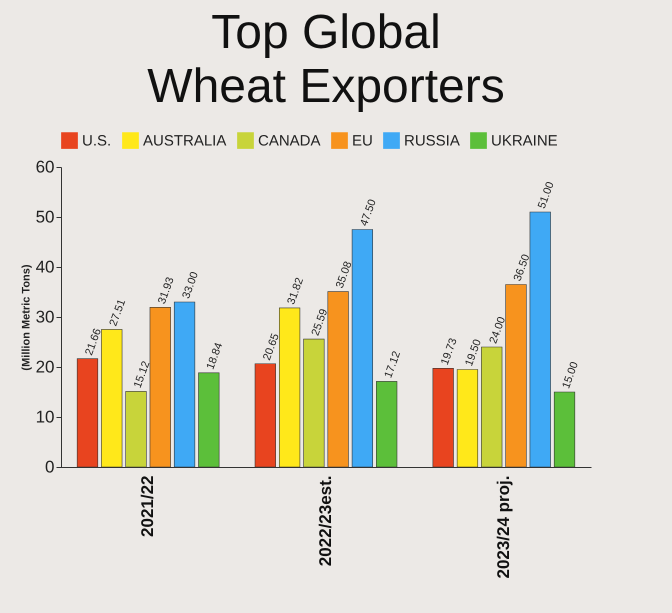  I want to click on data-label: 17.12, so click(393, 365).